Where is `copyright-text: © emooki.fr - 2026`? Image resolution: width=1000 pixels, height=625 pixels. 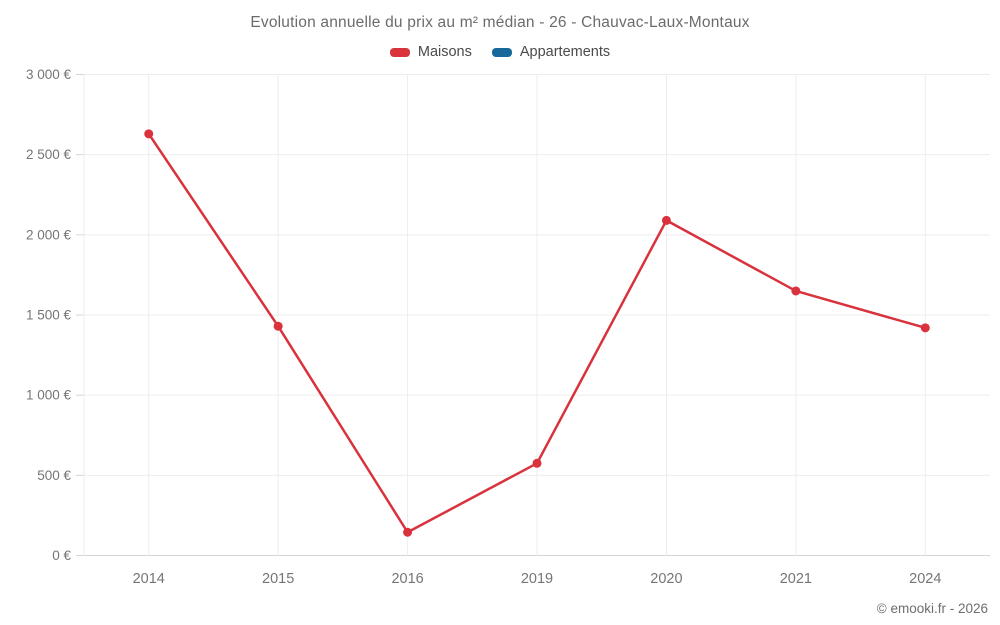
copyright-text: © emooki.fr - 2026 is located at coordinates (932, 608).